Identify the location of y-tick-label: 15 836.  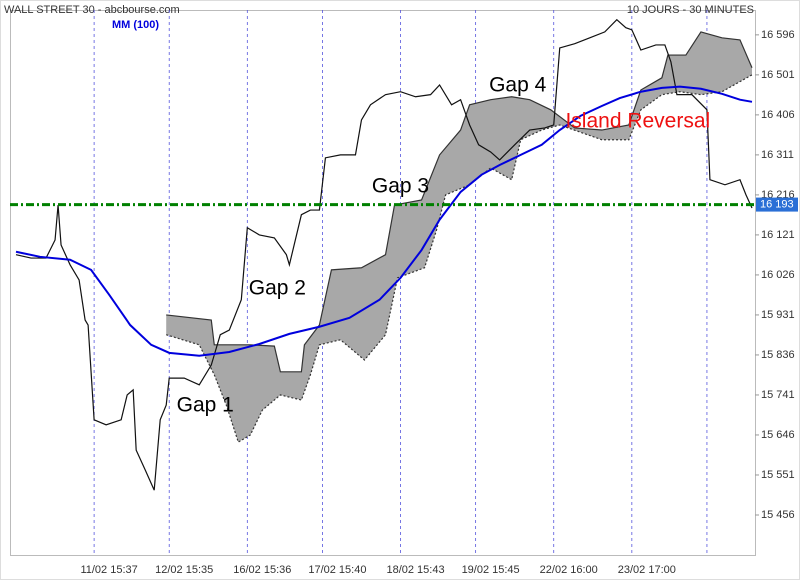
(778, 355).